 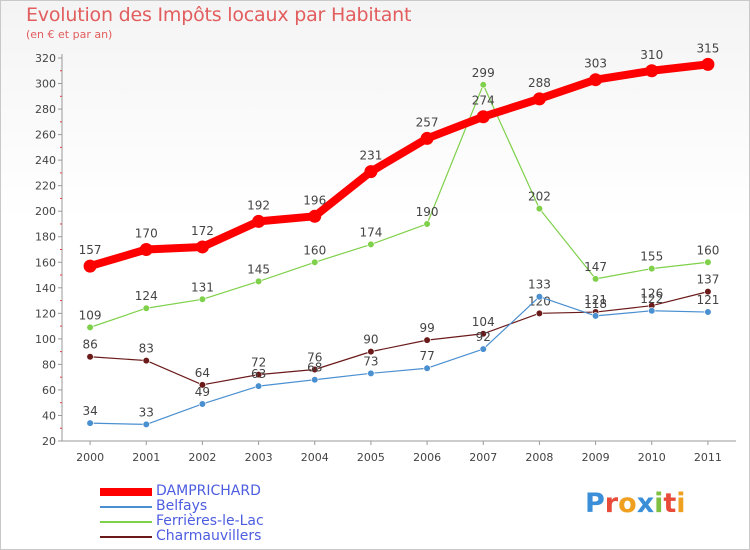 I want to click on data-label: 133, so click(x=539, y=285).